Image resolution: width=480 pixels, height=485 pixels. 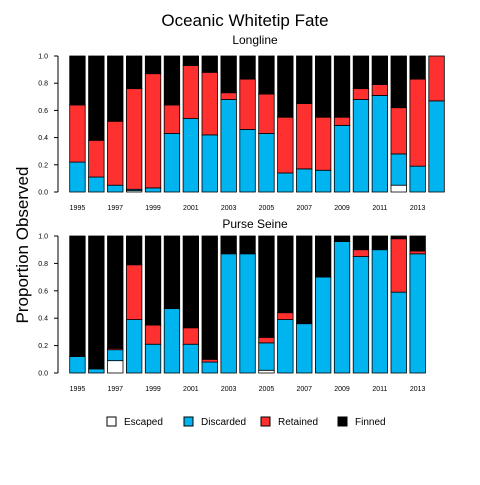 What do you see at coordinates (111, 421) in the screenshot?
I see `legend-swatch-escaped` at bounding box center [111, 421].